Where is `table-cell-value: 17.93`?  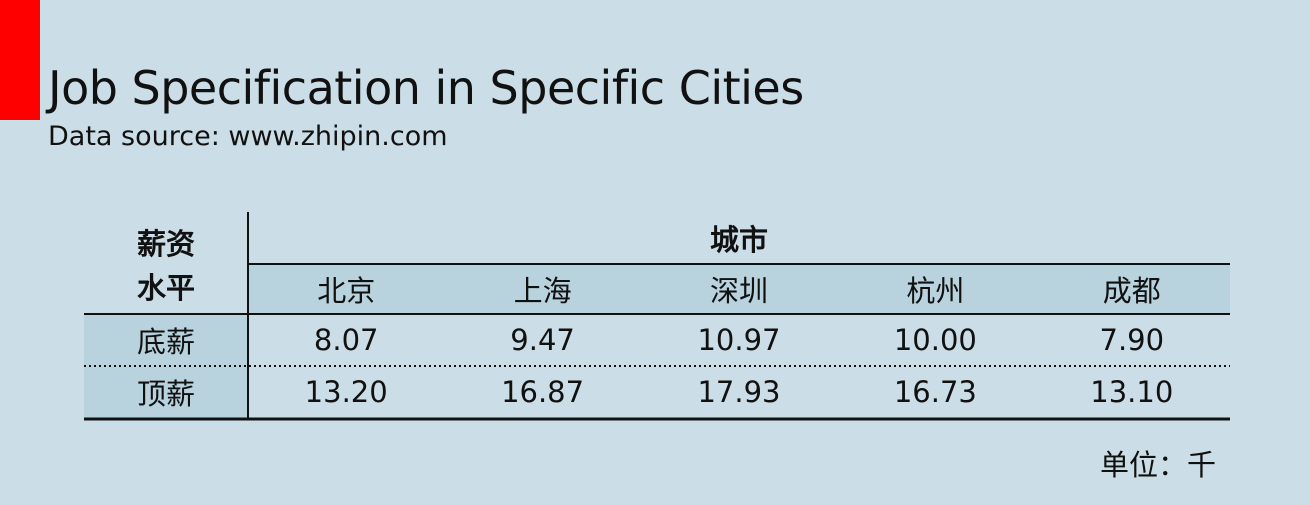
table-cell-value: 17.93 is located at coordinates (739, 392).